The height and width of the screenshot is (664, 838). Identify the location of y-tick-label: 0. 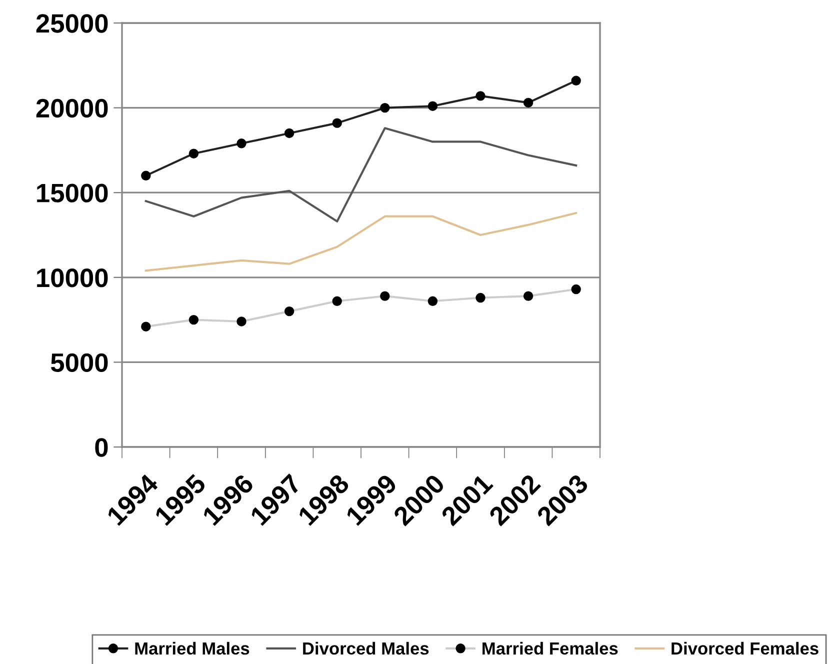
(101, 447).